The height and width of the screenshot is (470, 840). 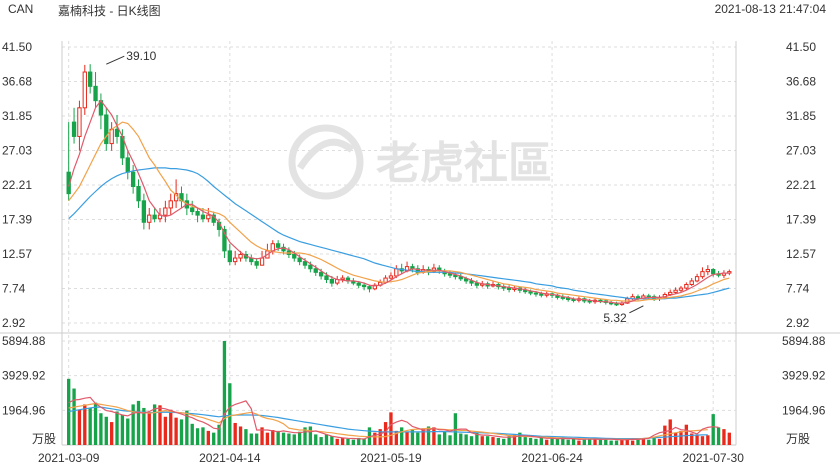 I want to click on high-annotation-leader, so click(x=115, y=60).